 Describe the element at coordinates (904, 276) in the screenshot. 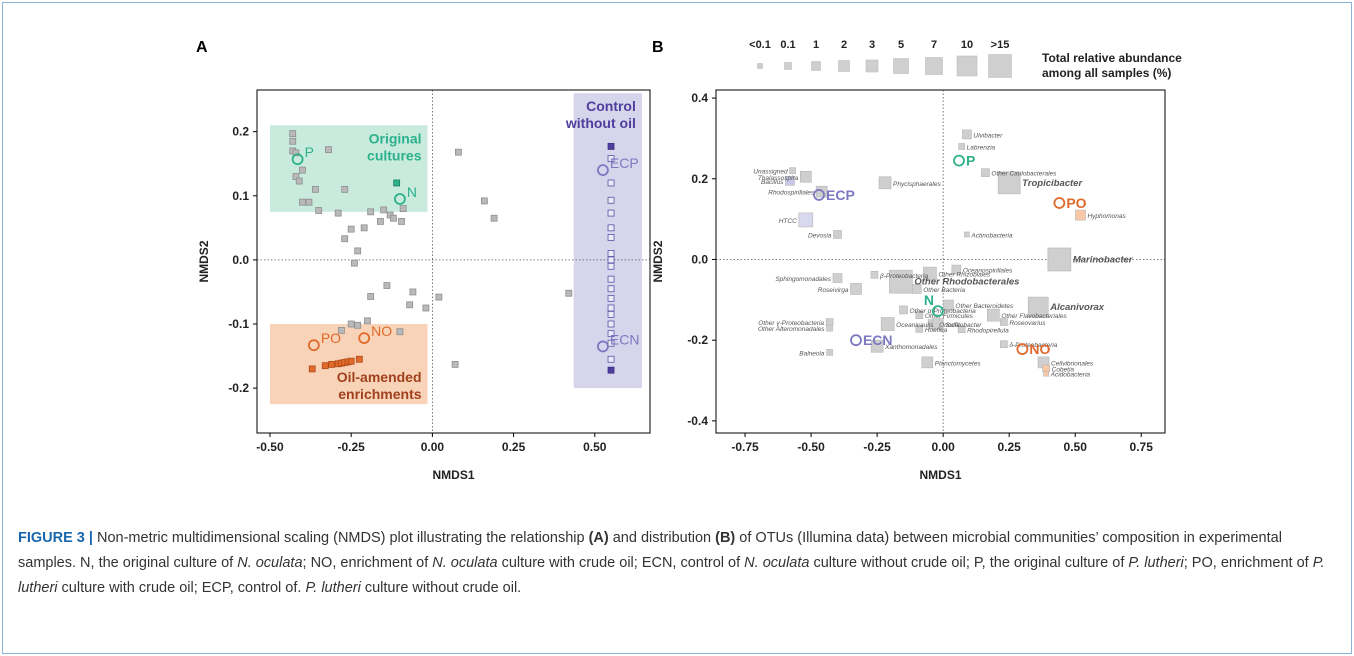

I see `otu-label: β-Proteobacteria` at that location.